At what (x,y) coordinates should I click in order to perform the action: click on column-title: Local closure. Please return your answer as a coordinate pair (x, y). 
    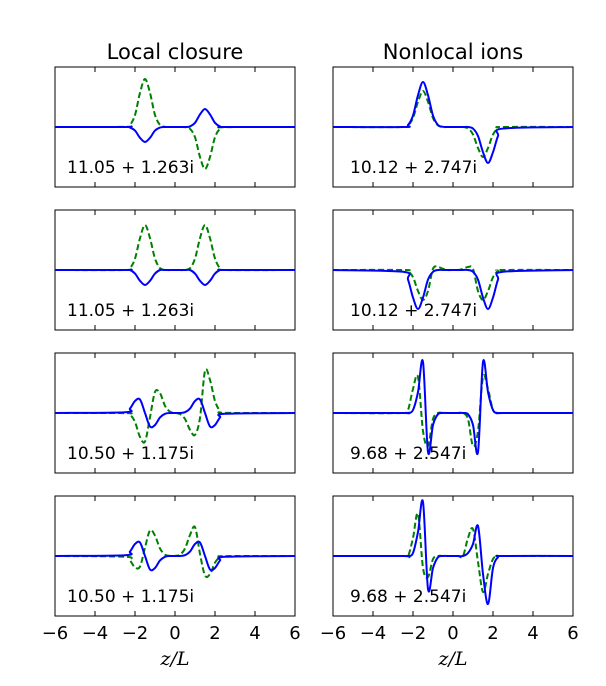
    Looking at the image, I should click on (175, 52).